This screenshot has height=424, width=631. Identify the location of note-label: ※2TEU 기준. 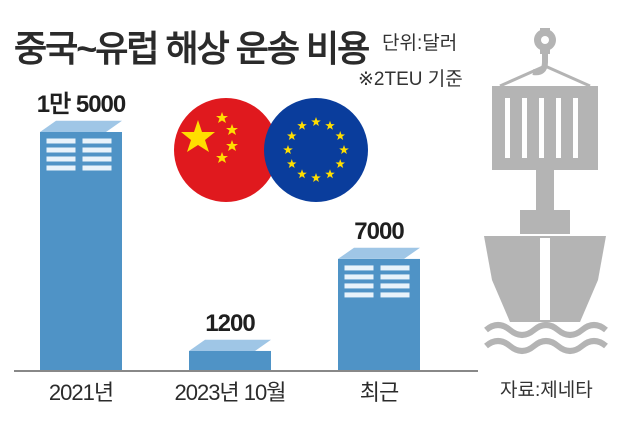
(410, 79).